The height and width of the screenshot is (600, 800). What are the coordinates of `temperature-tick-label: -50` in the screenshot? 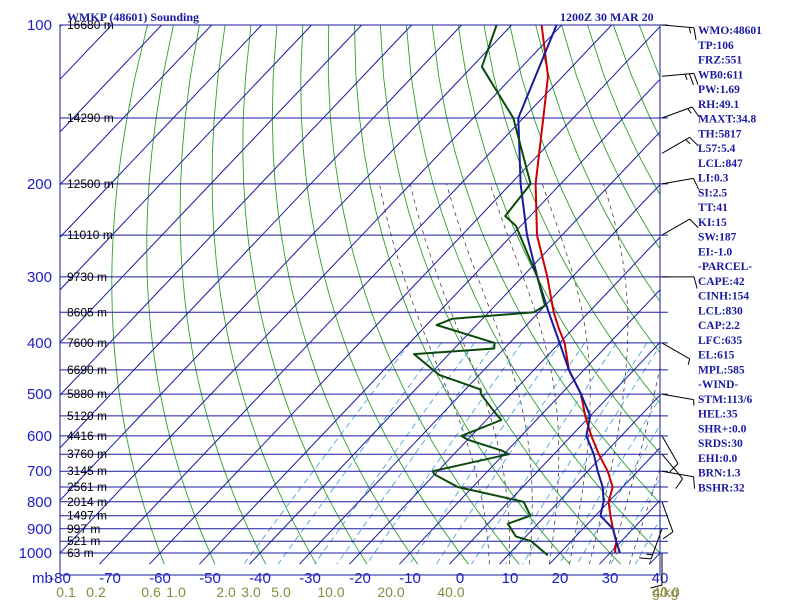 It's located at (210, 578).